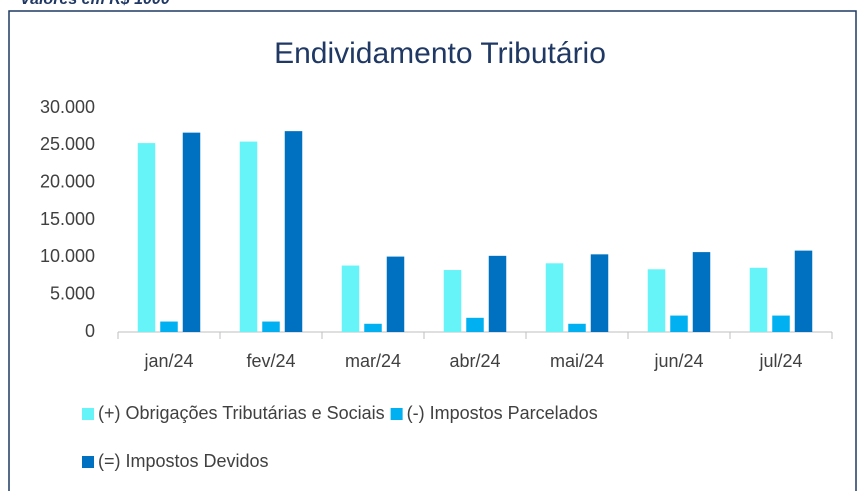 This screenshot has height=491, width=859. Describe the element at coordinates (67, 107) in the screenshot. I see `y-tick-label: 30.000` at that location.